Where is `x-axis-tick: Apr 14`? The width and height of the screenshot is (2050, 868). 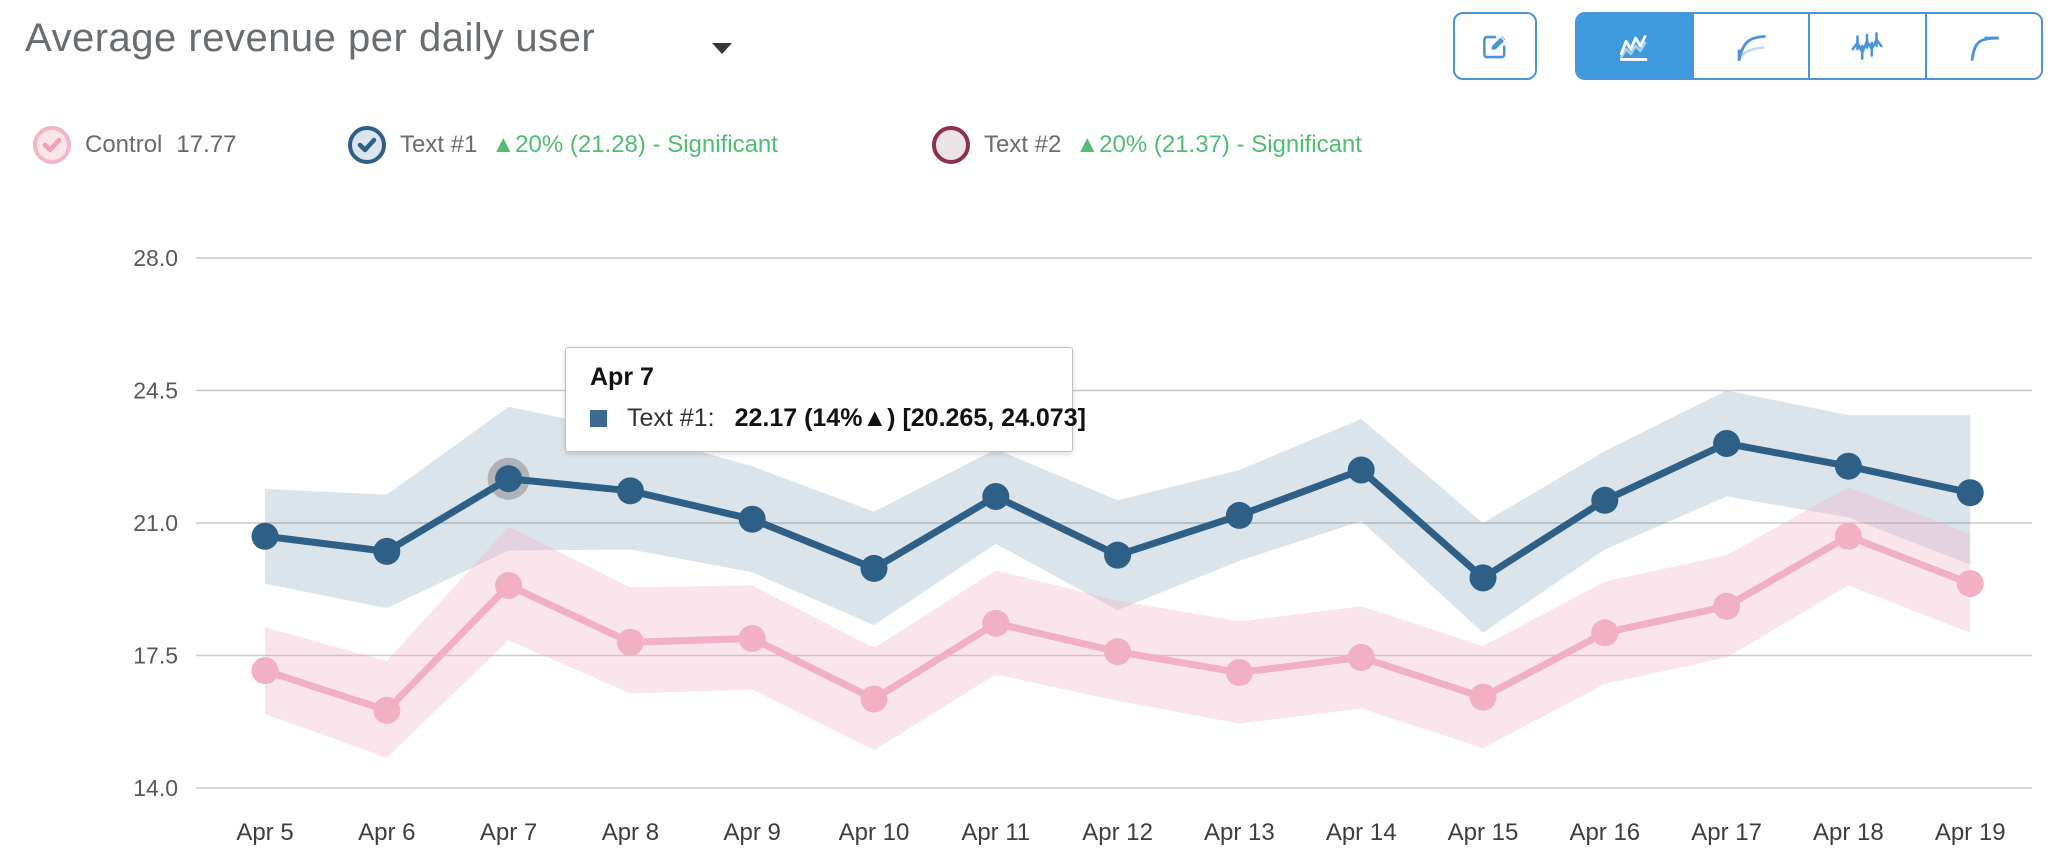
x-axis-tick: Apr 14 is located at coordinates (1361, 832).